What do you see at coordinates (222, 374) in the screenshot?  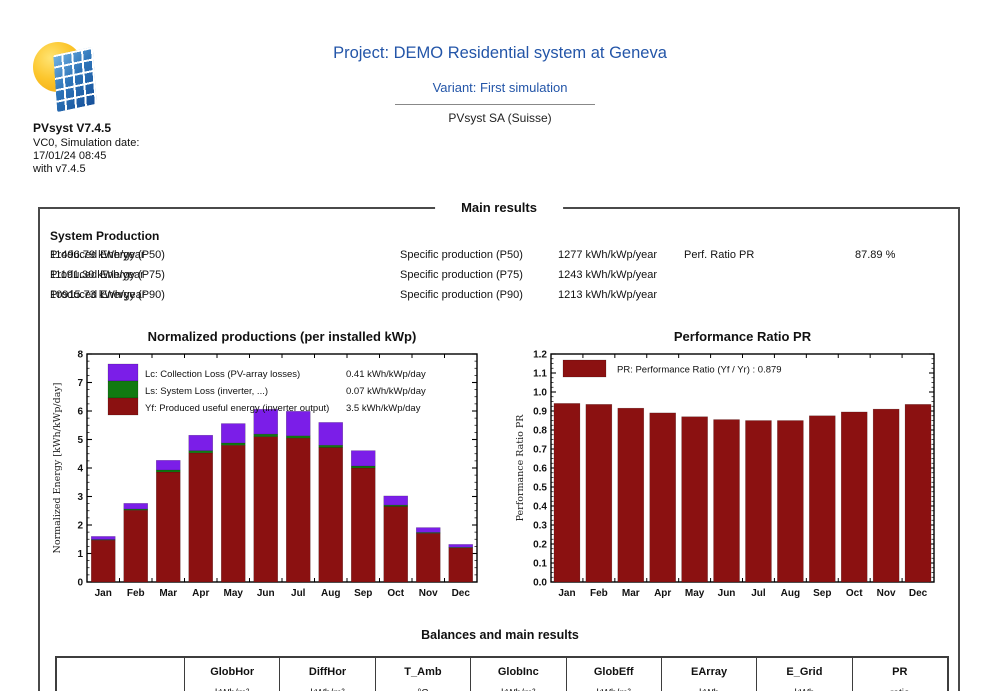 I see `svg-text:Lc: Collection Loss (PV-array: Lc: Collection Loss (PV-array losses)` at bounding box center [222, 374].